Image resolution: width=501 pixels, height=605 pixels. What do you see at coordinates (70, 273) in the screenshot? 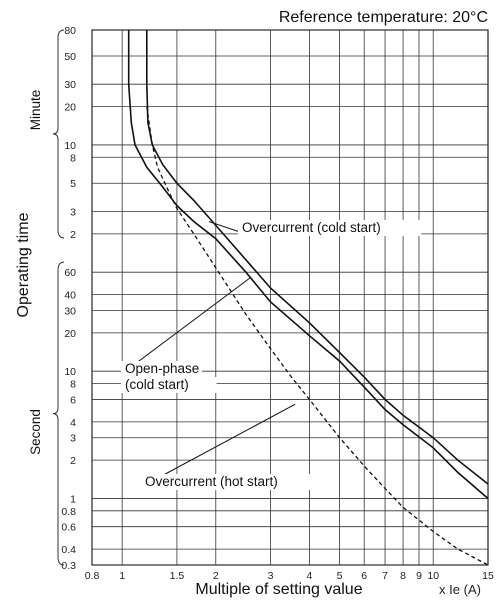
I see `y-tick-label: 60` at bounding box center [70, 273].